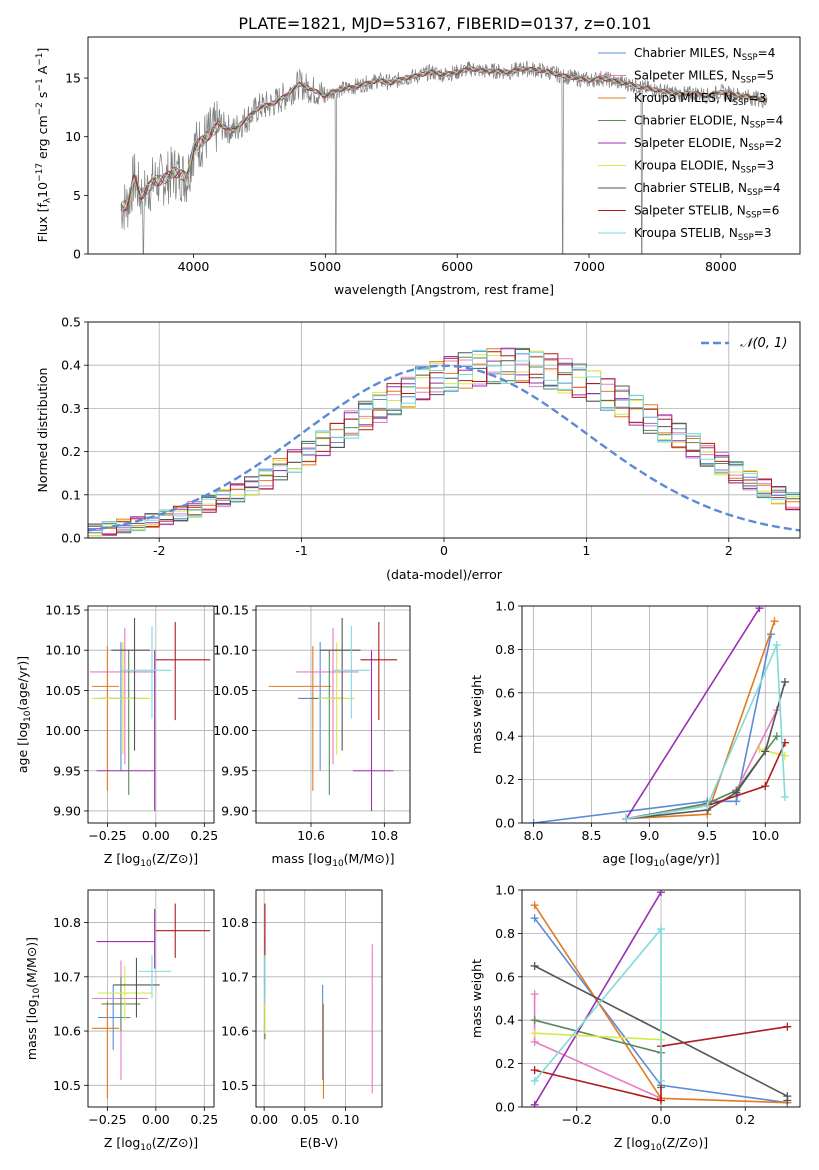 The image size is (819, 1170). I want to click on y-tick-label: 9.90, so click(235, 810).